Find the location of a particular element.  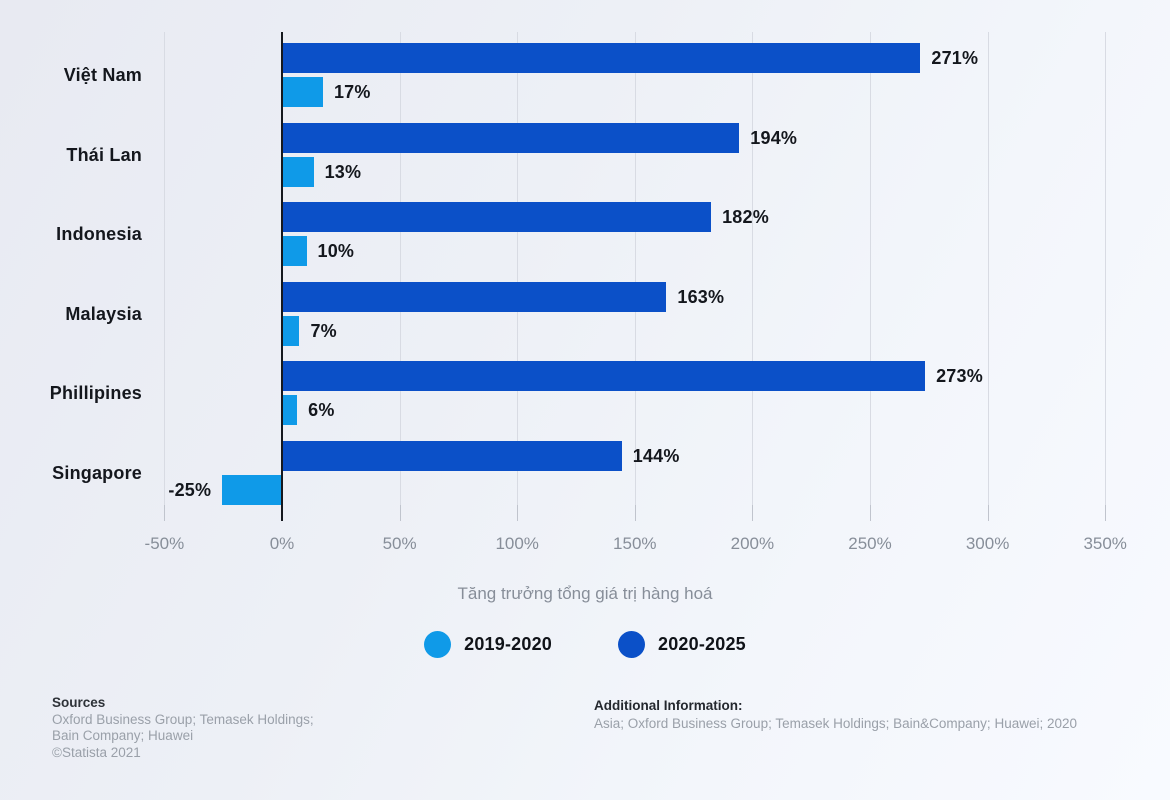

value-label: 182% is located at coordinates (745, 217).